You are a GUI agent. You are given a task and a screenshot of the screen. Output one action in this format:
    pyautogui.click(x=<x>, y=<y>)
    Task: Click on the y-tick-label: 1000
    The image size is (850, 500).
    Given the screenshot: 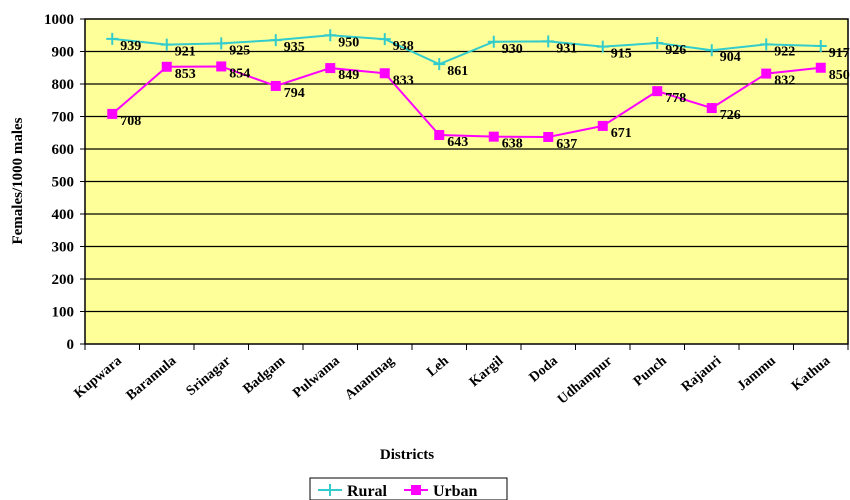 What is the action you would take?
    pyautogui.click(x=59, y=20)
    